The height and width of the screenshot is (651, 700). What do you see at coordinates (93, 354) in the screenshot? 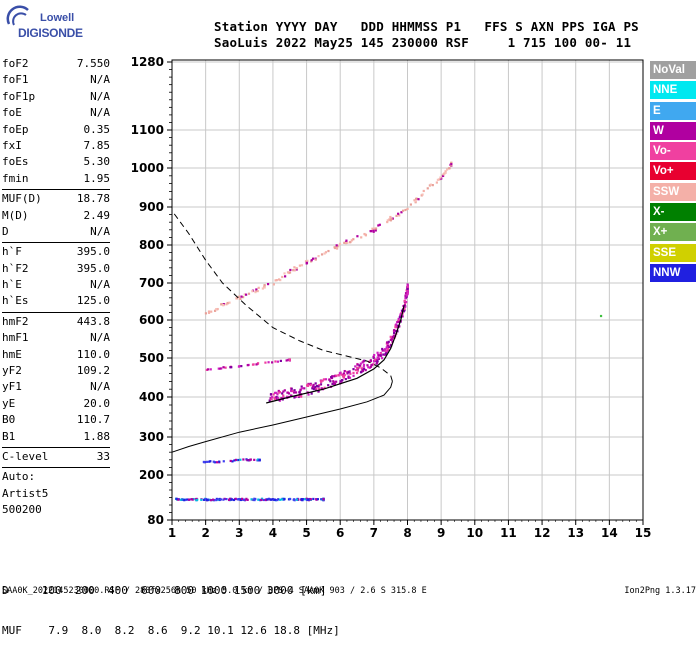
I see `param-value: 110.0` at bounding box center [93, 354].